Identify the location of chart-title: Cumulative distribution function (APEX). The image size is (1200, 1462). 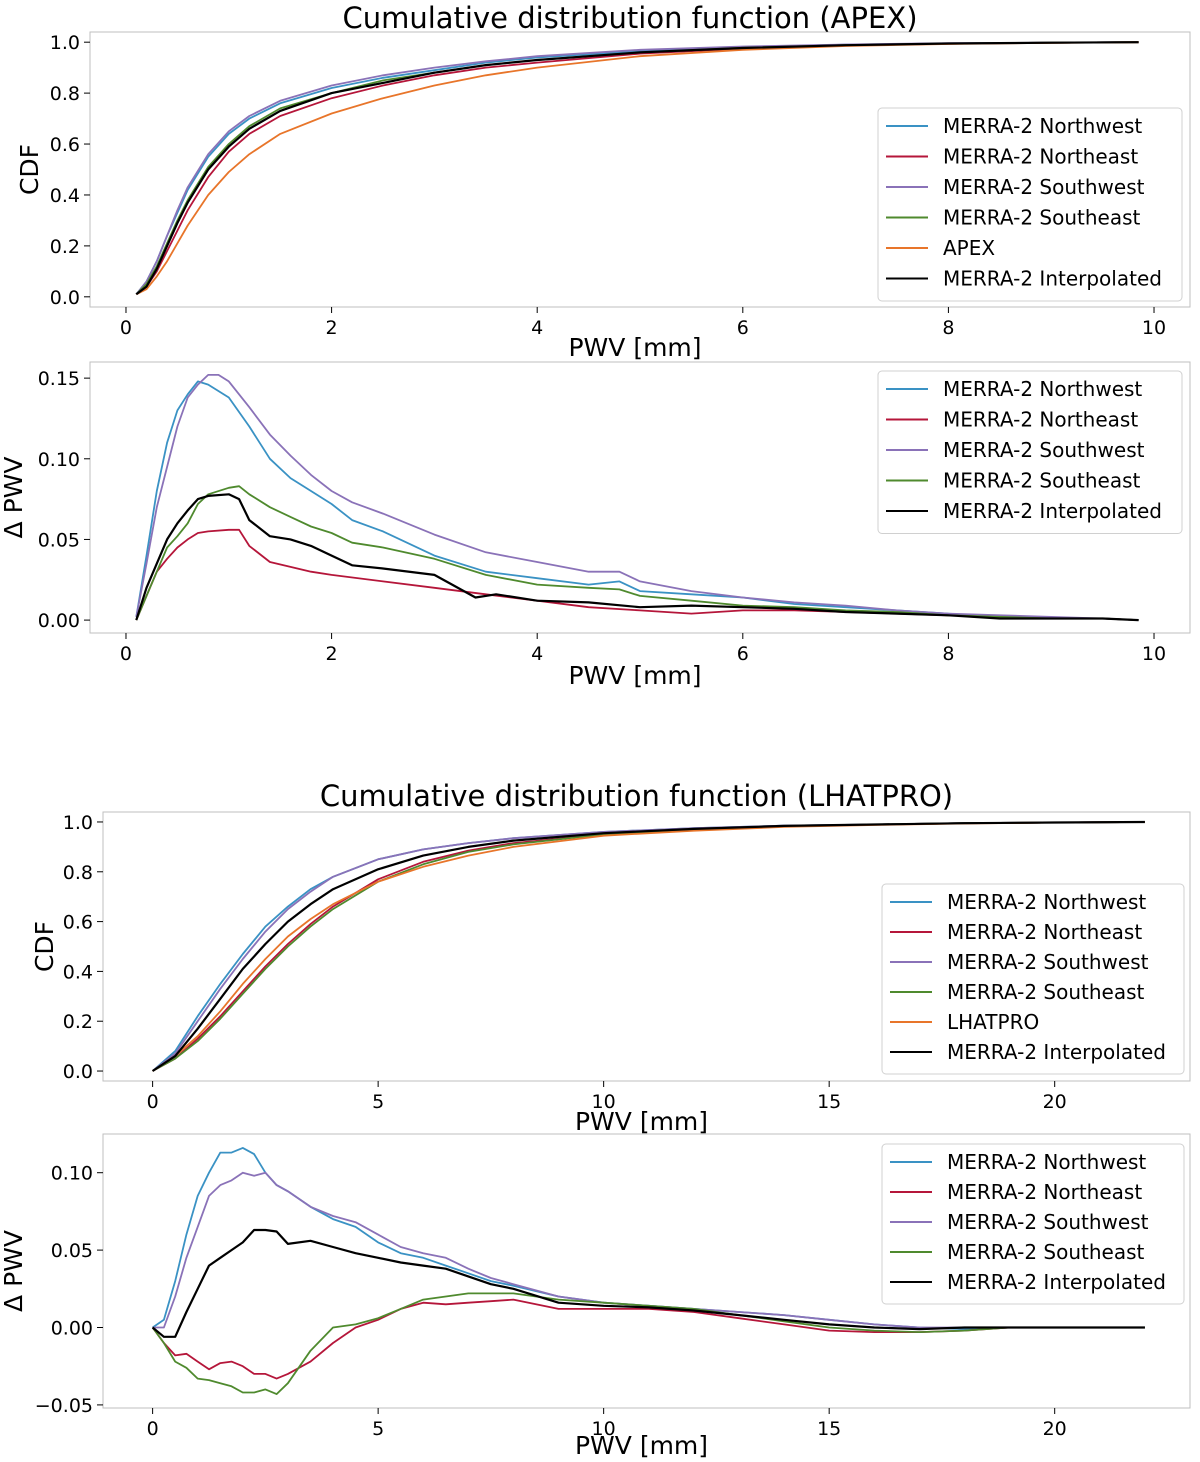
(629, 18).